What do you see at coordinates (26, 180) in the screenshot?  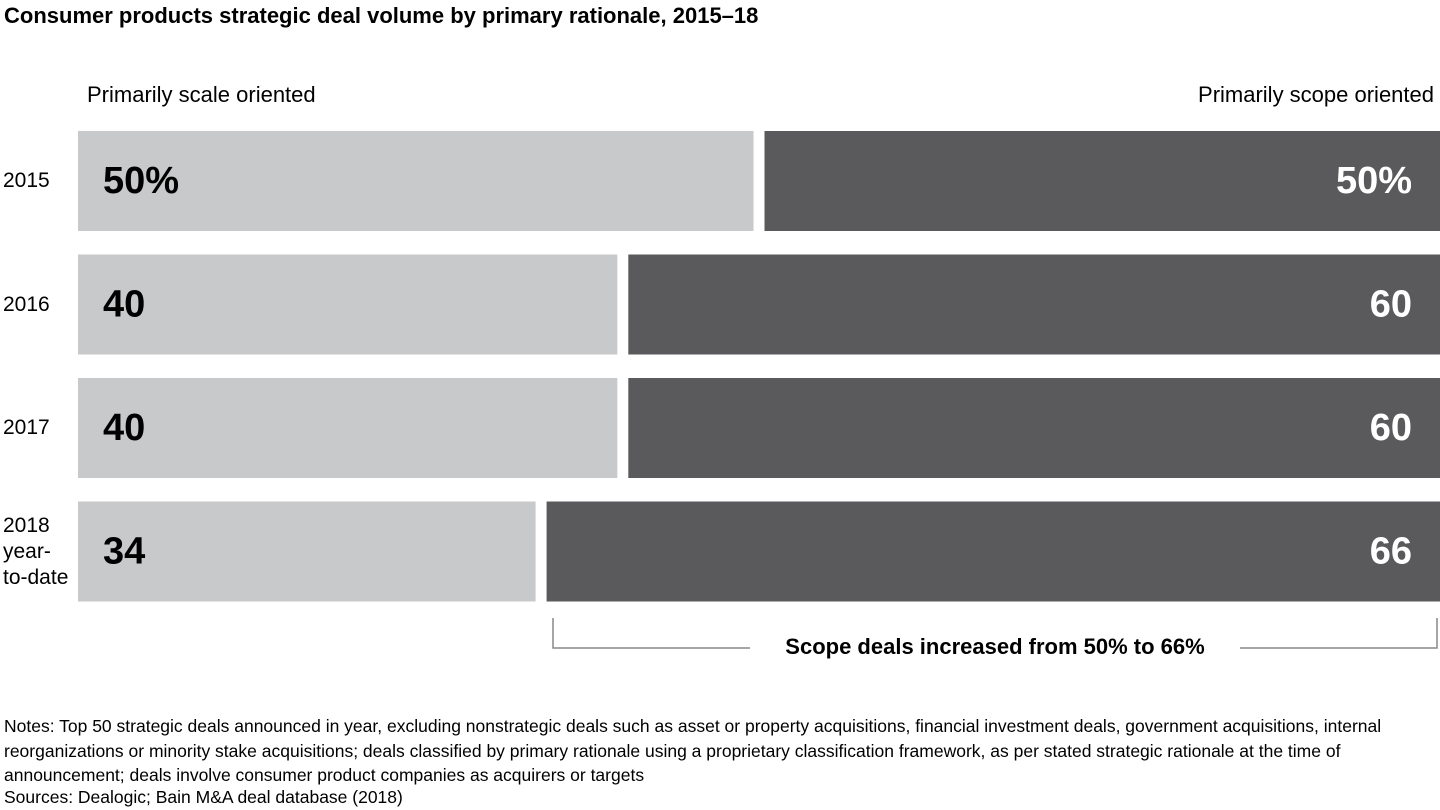 I see `category-label: 2015` at bounding box center [26, 180].